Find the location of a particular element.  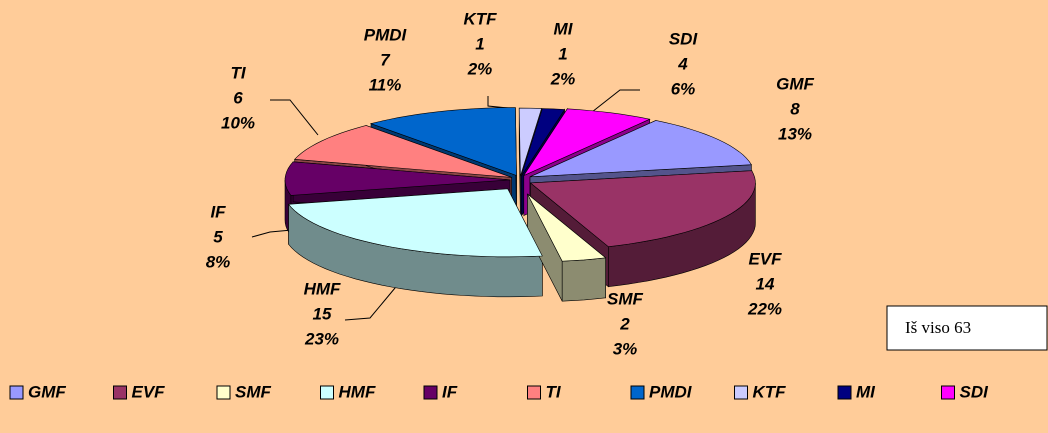

slice-label-name: PMDI is located at coordinates (386, 34).